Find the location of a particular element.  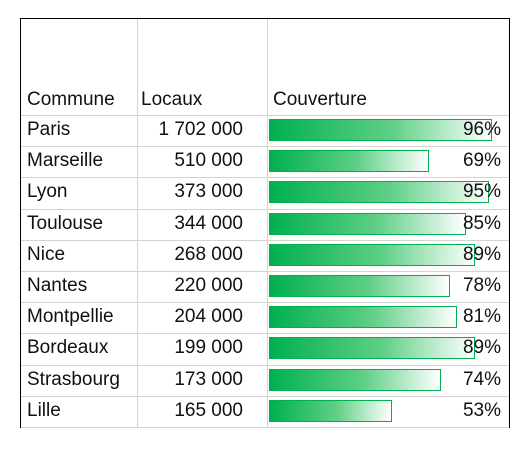

cell-couverture: 85% is located at coordinates (481, 223).